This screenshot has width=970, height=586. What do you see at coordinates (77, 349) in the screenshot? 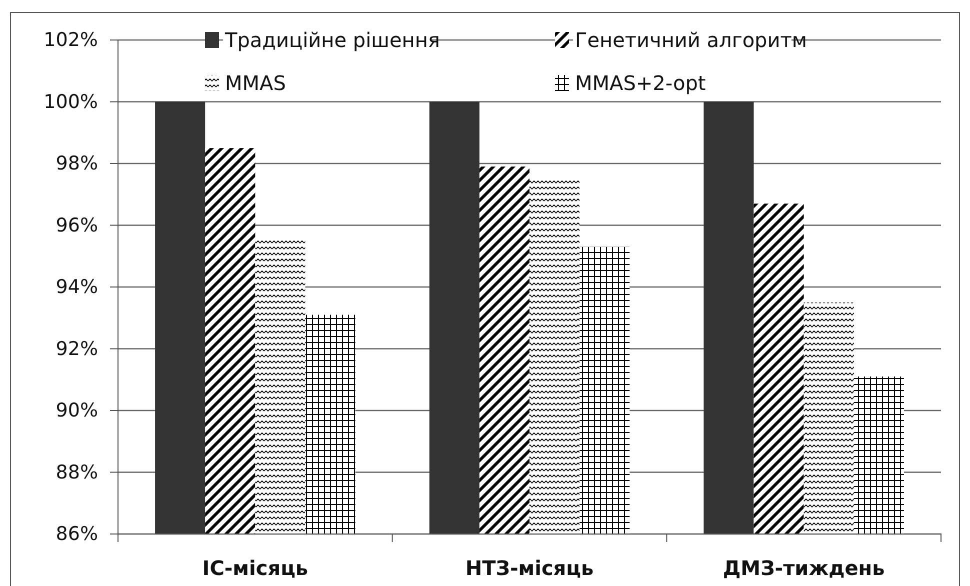
I see `y-tick-label: 92%` at bounding box center [77, 349].